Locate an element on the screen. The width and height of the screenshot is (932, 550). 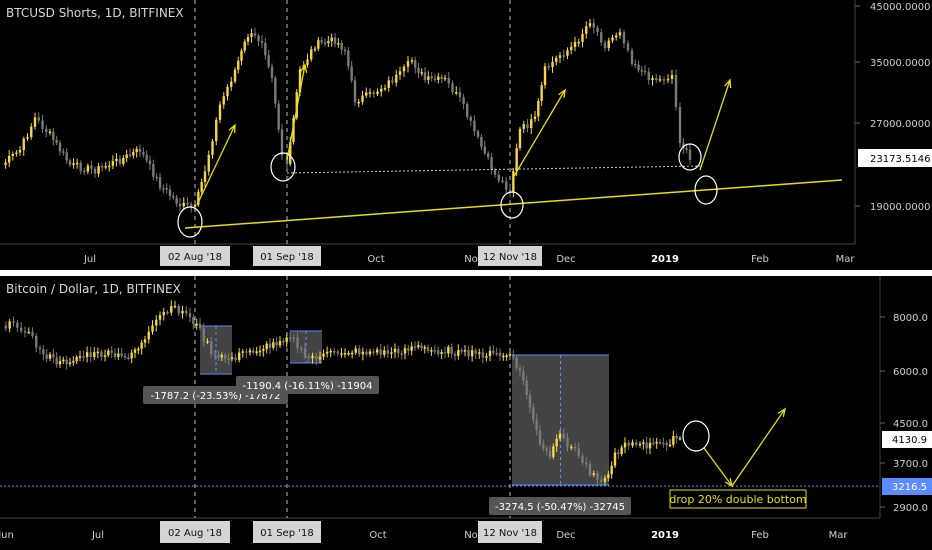
time-tick-label: No is located at coordinates (471, 259).